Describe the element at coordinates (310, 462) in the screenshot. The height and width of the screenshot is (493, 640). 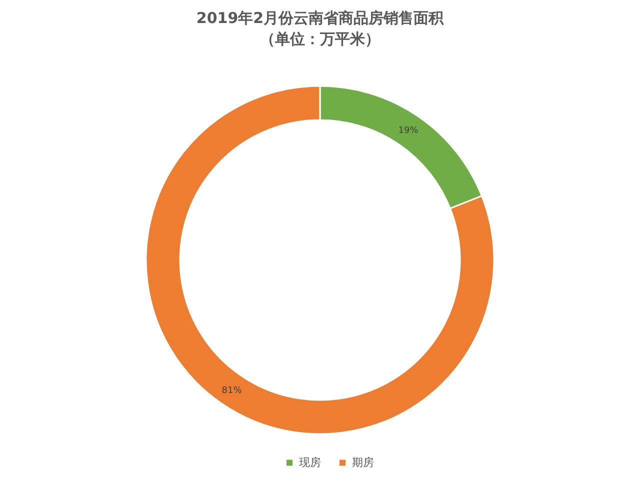
I see `legend-label: 现房` at that location.